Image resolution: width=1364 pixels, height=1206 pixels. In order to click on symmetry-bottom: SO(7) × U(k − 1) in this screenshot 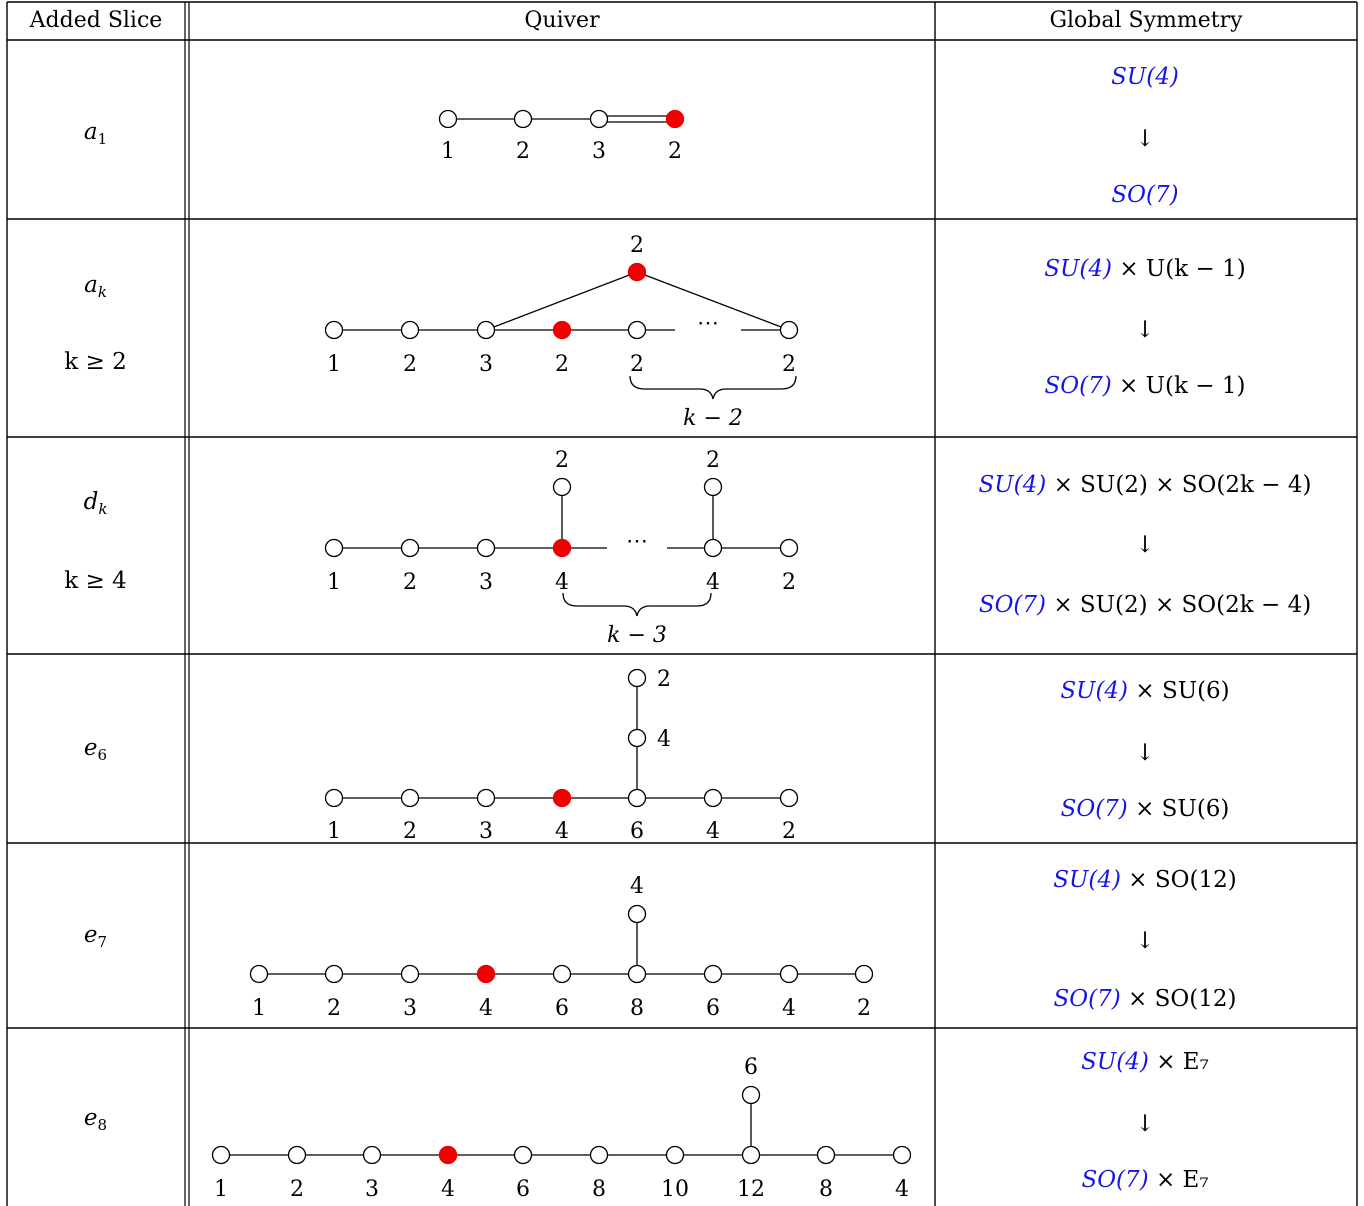, I will do `click(1145, 386)`.